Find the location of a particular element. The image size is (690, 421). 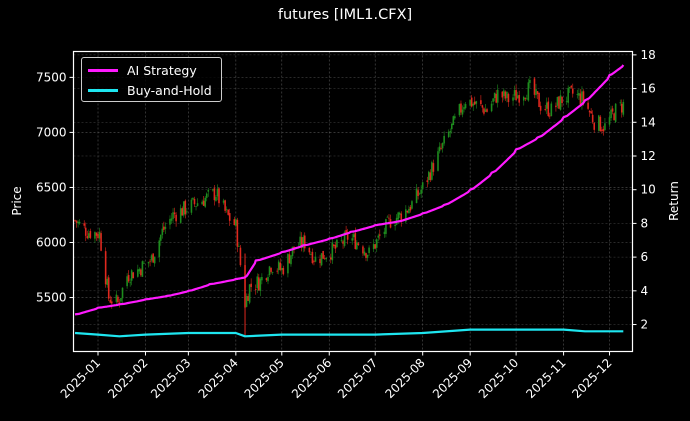

left-axis: 5500 6000 6500 7000 7500 is located at coordinates (55, 187).